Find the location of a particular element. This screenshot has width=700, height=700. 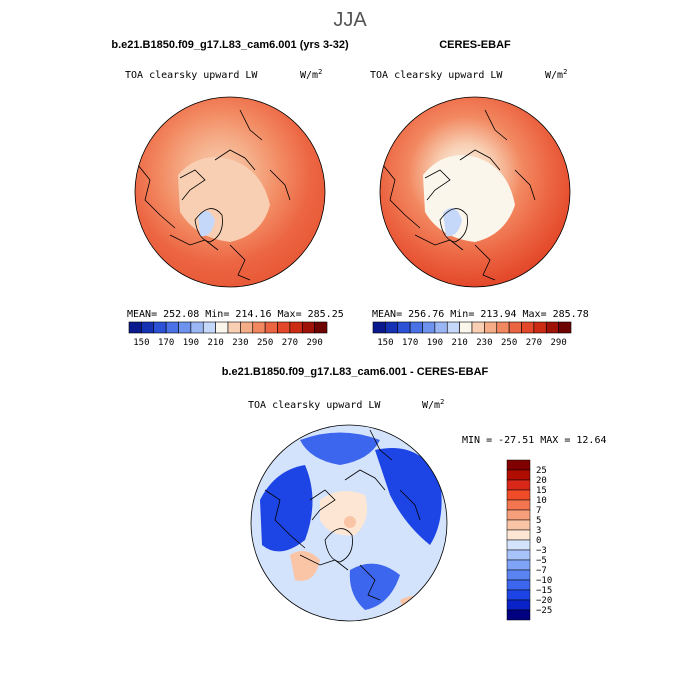

map-contour-greenland is located at coordinates (452, 222).